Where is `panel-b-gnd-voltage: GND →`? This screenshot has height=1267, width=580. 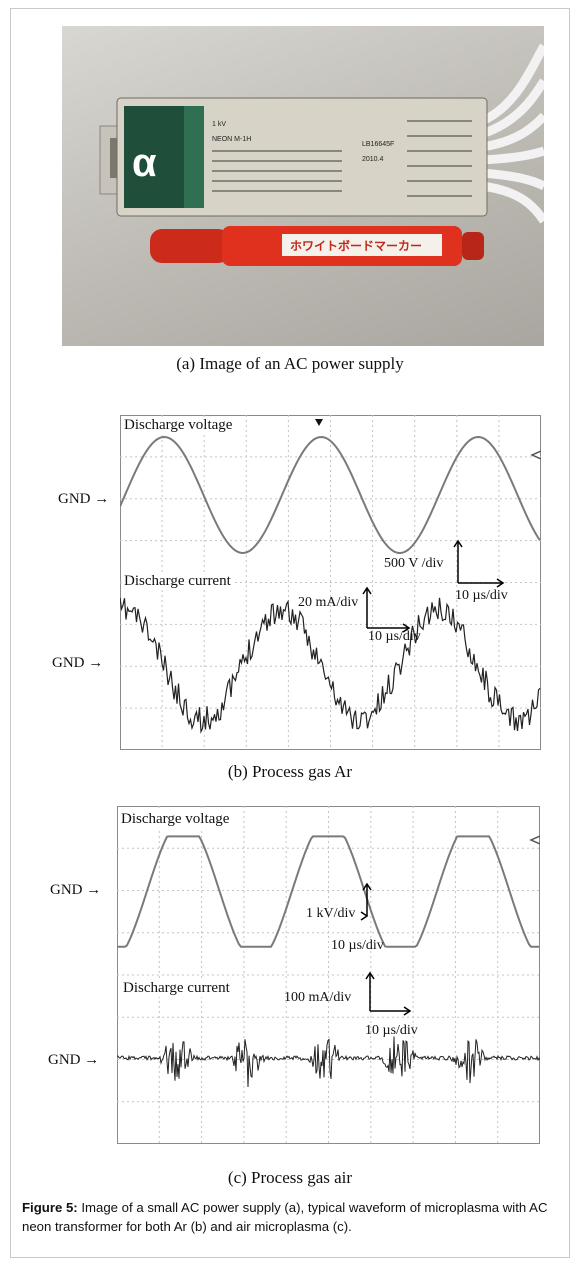
panel-b-gnd-voltage: GND → is located at coordinates (84, 499).